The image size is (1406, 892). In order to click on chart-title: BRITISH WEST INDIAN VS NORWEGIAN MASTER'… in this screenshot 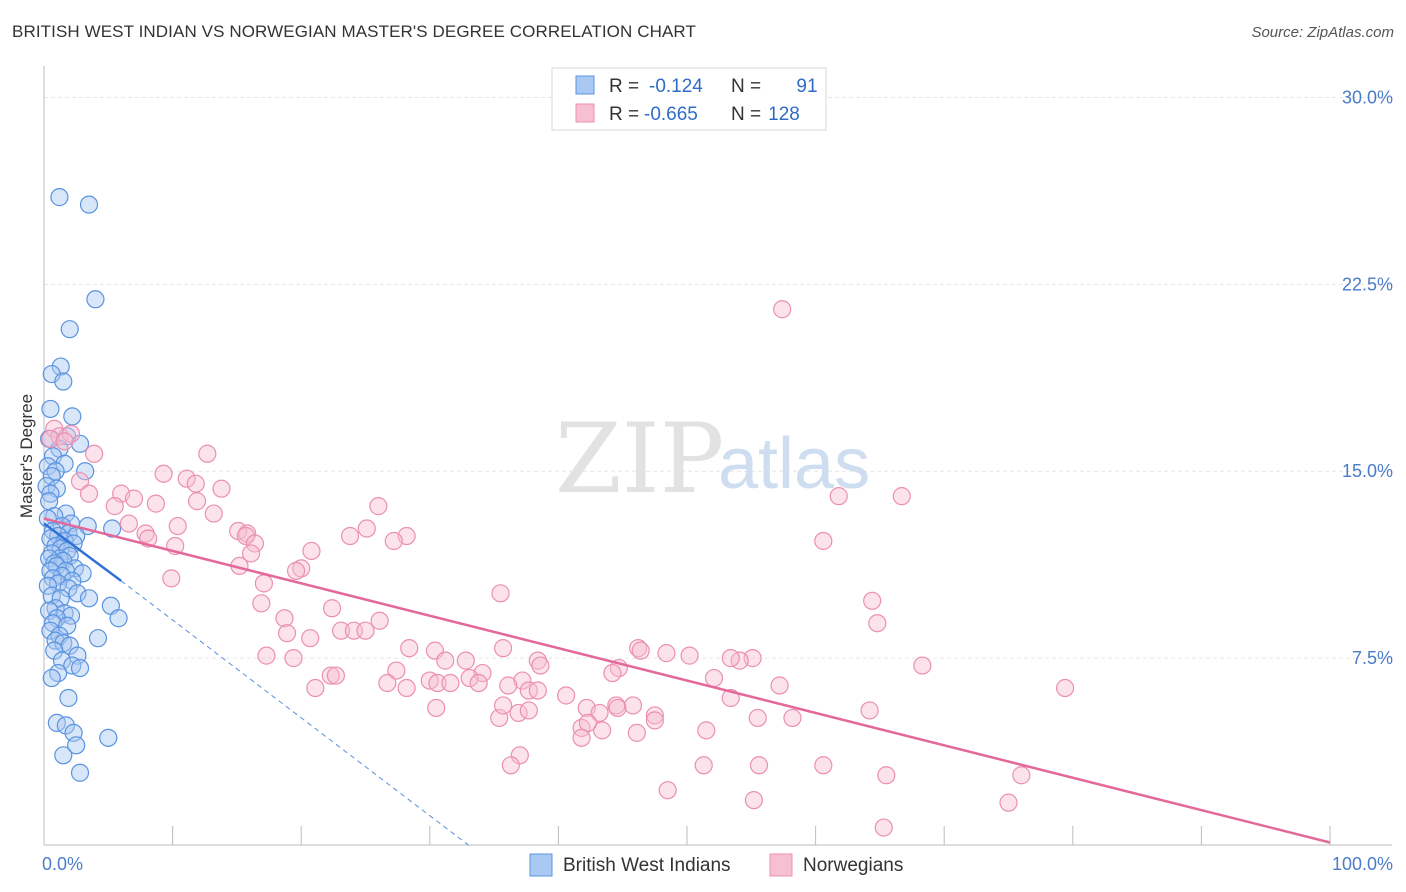, I will do `click(354, 31)`.